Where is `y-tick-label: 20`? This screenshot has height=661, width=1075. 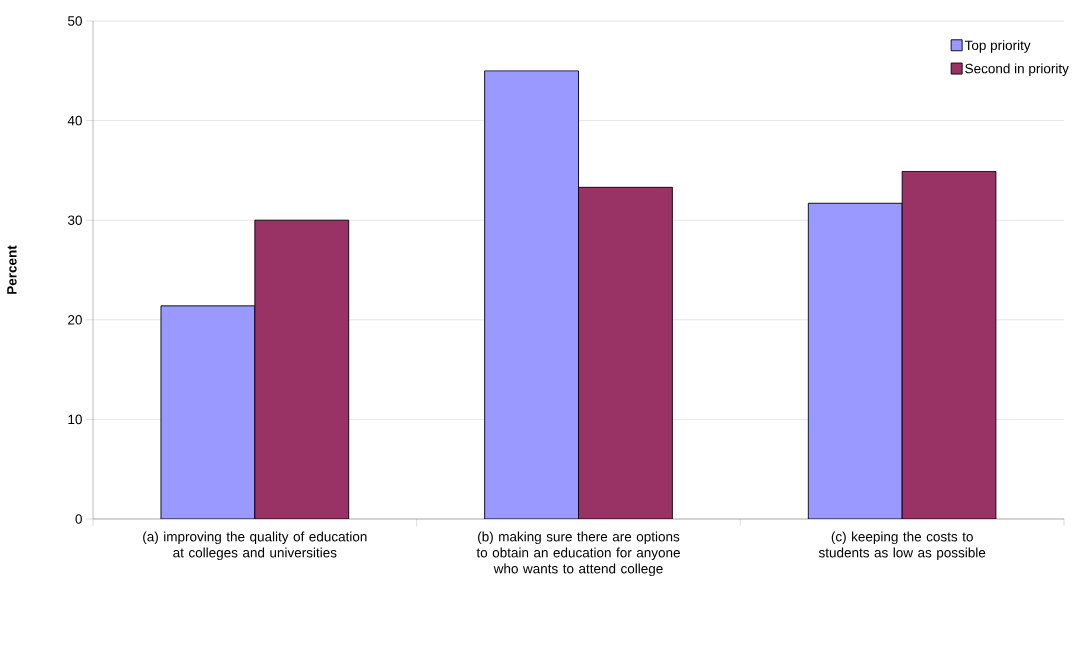
y-tick-label: 20 is located at coordinates (75, 320).